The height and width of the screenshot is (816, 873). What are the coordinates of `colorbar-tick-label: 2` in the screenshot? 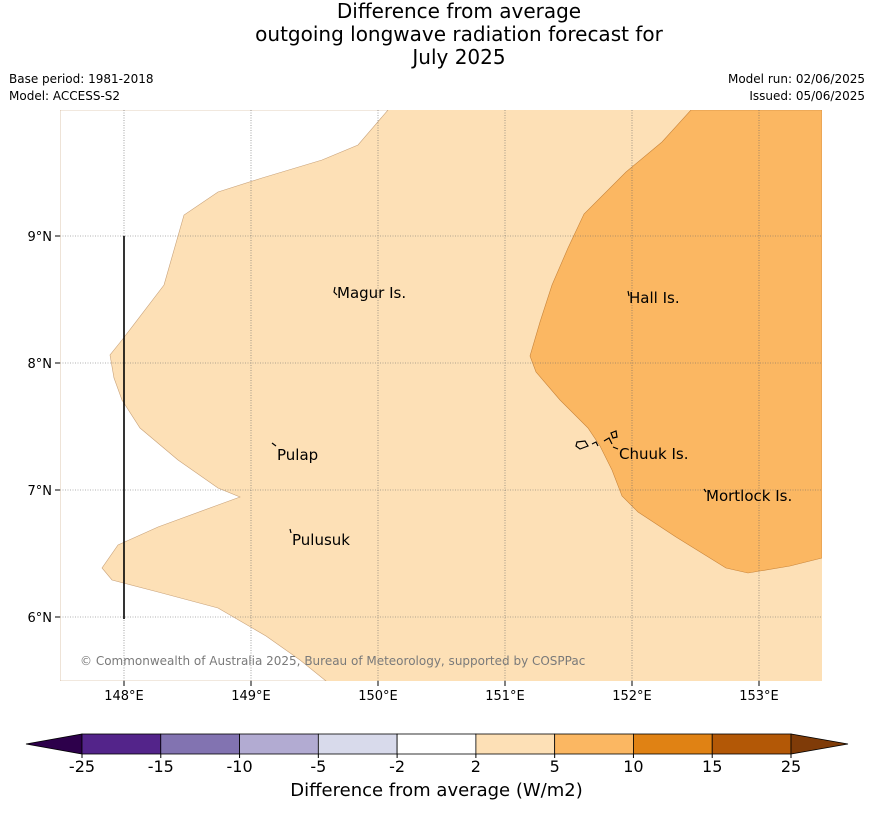 It's located at (476, 766).